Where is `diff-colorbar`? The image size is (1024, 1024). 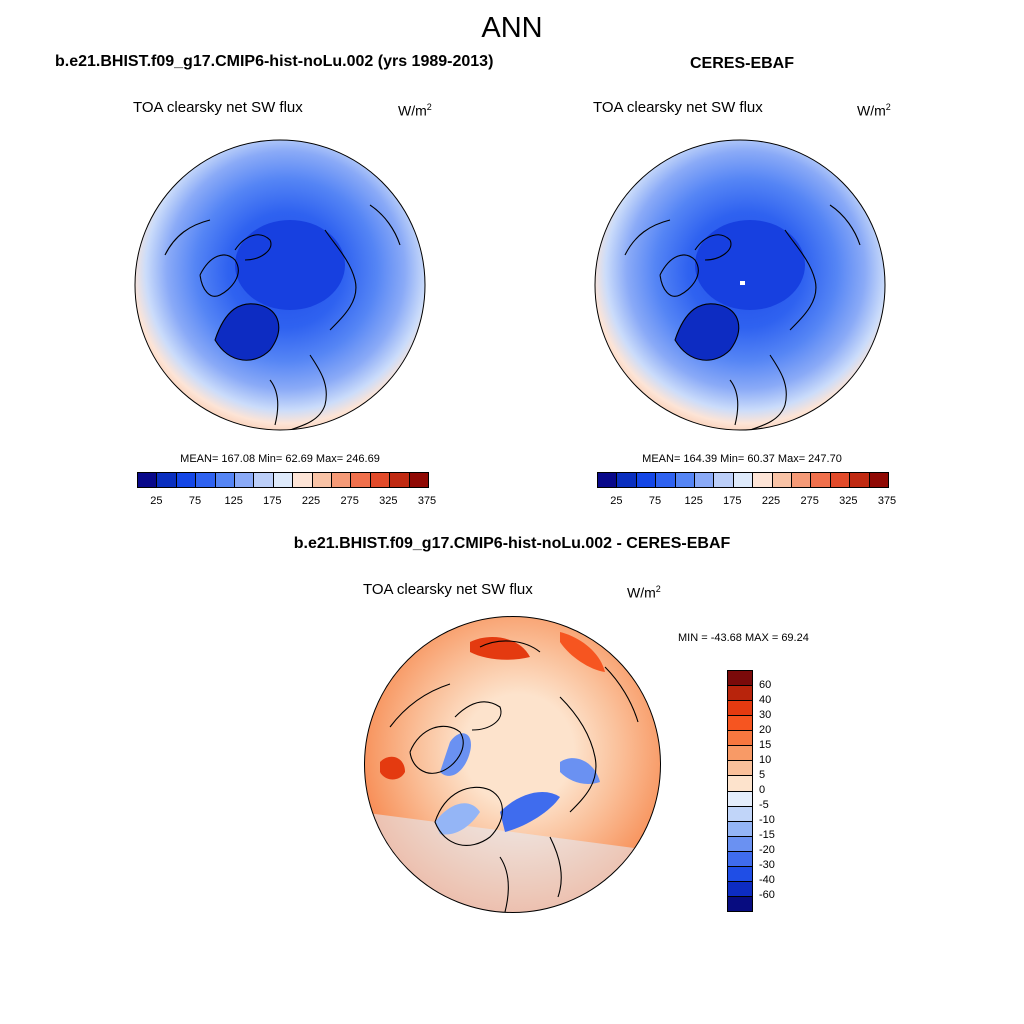 diff-colorbar is located at coordinates (740, 791).